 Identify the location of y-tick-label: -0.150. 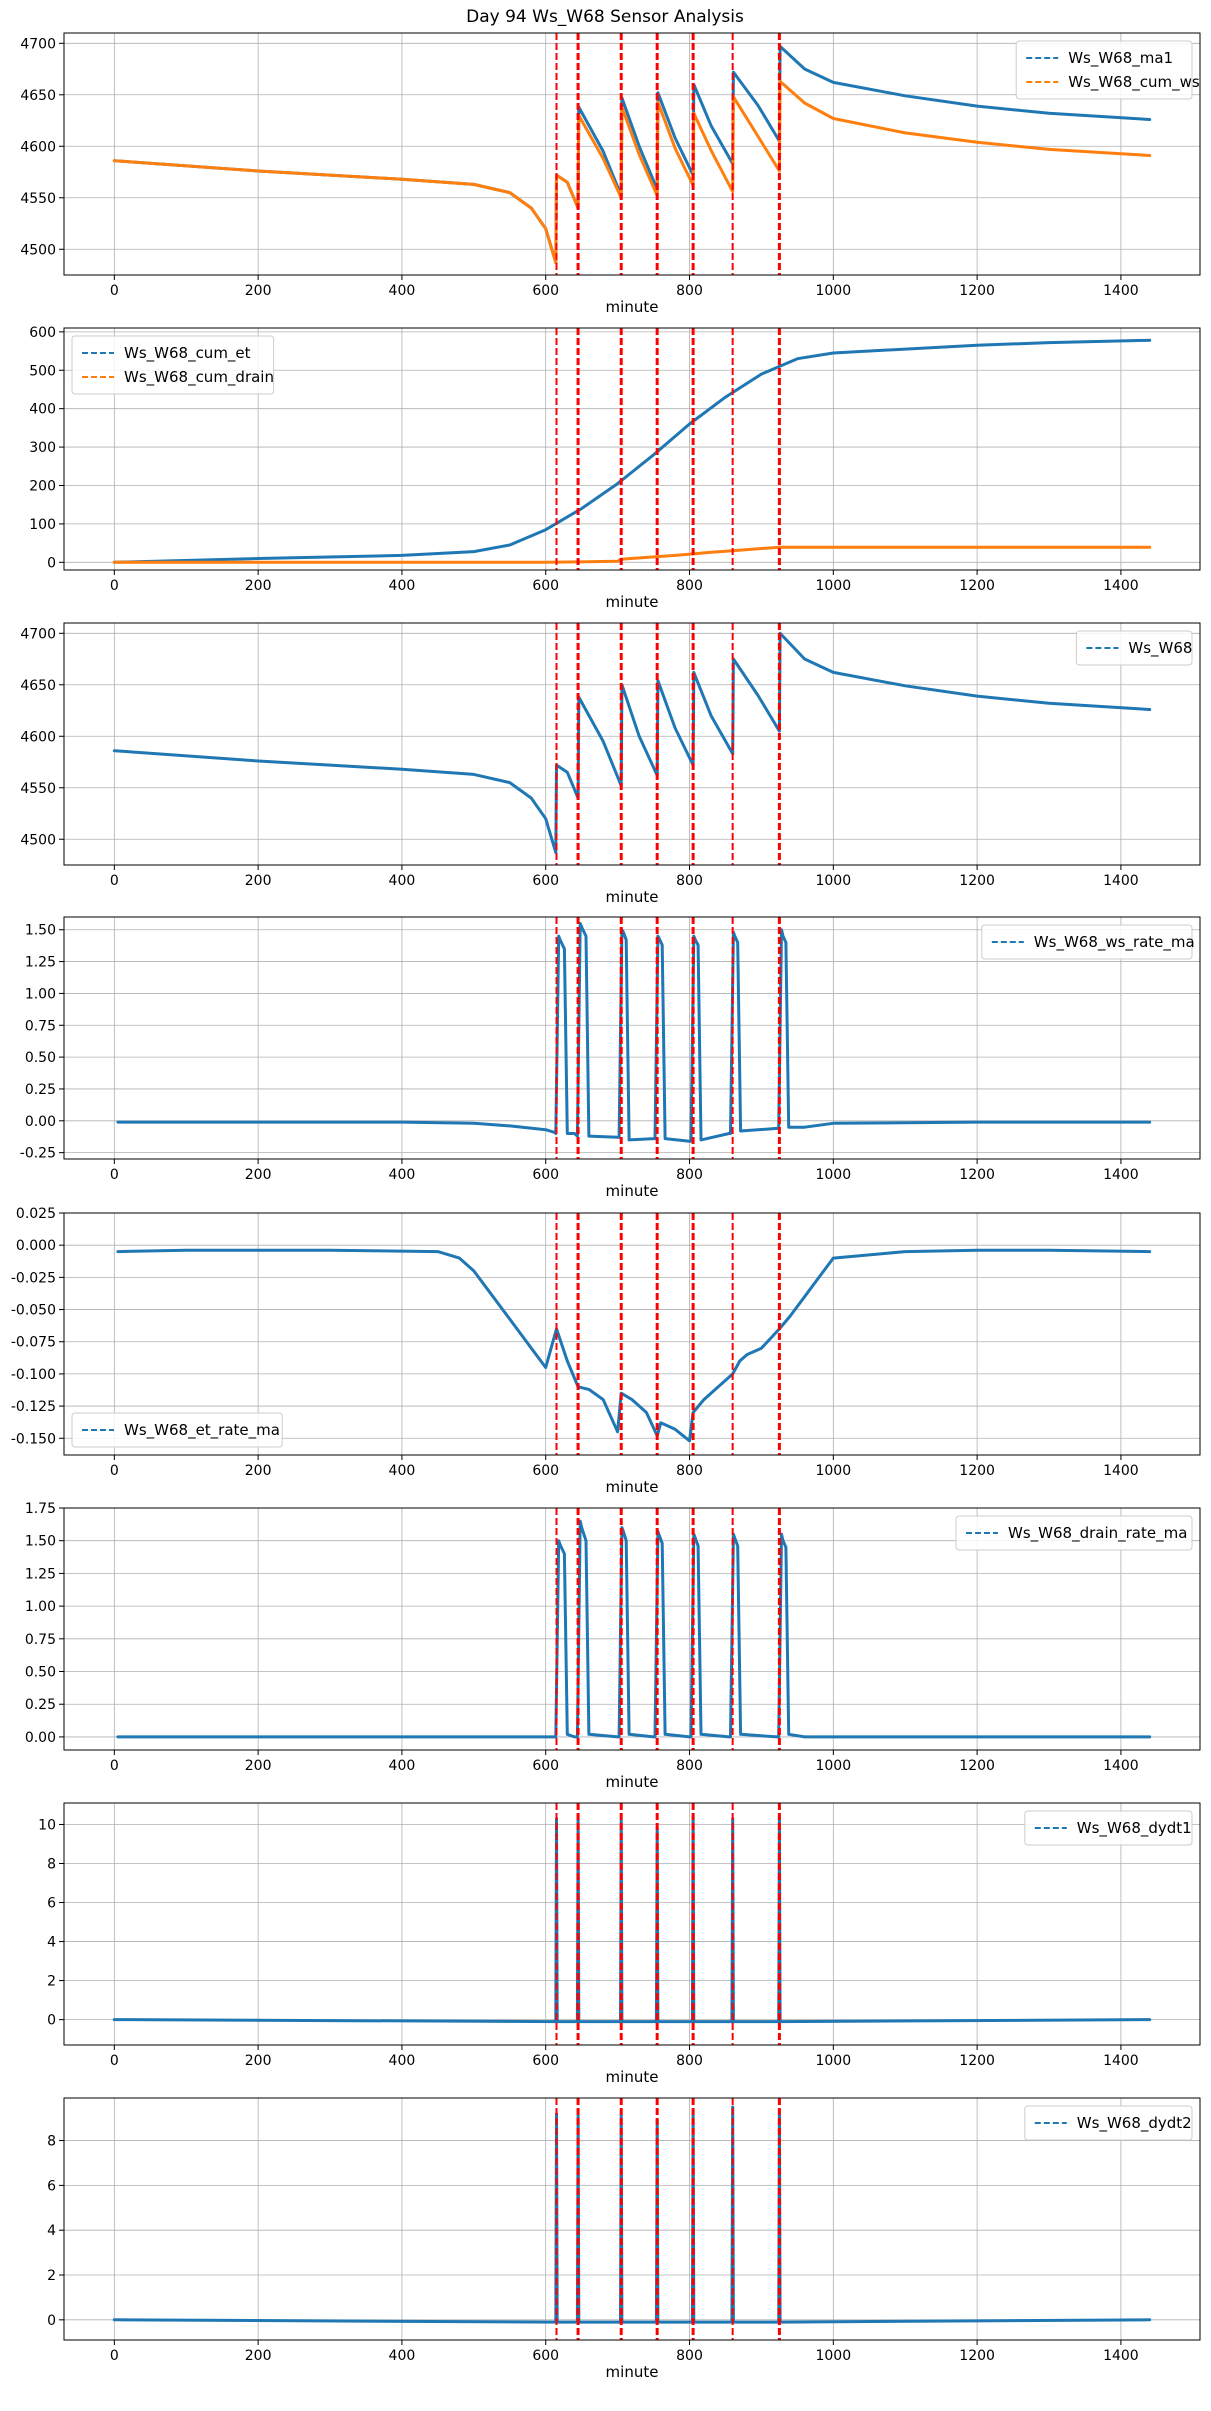
(33, 1439).